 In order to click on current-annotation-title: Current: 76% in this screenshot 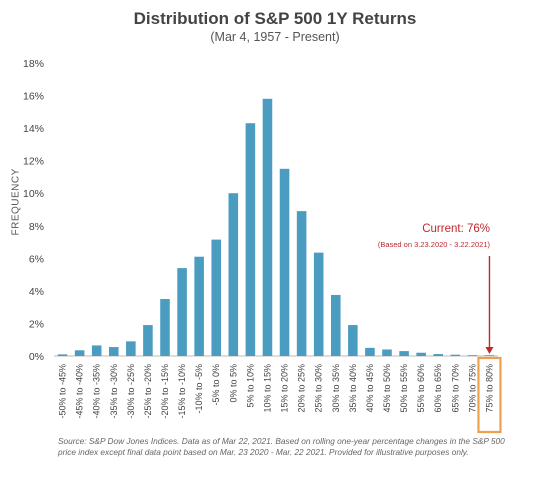, I will do `click(456, 229)`.